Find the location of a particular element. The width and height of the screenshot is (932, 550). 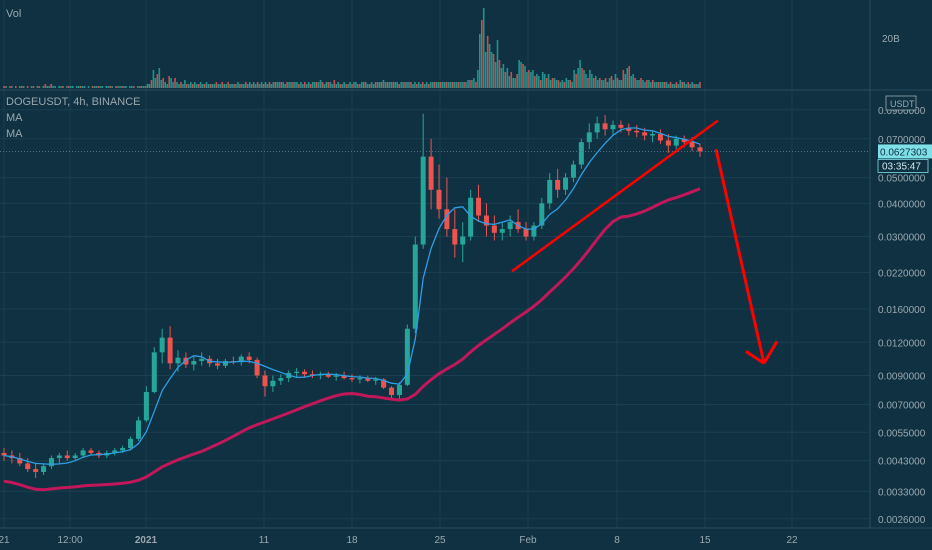

price-tick-label: 0.0055000 is located at coordinates (902, 433).